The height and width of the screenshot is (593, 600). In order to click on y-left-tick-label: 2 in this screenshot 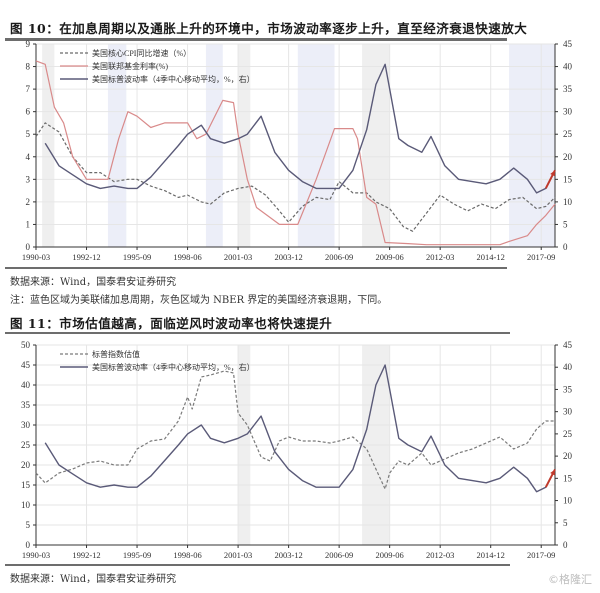, I will do `click(28, 202)`.